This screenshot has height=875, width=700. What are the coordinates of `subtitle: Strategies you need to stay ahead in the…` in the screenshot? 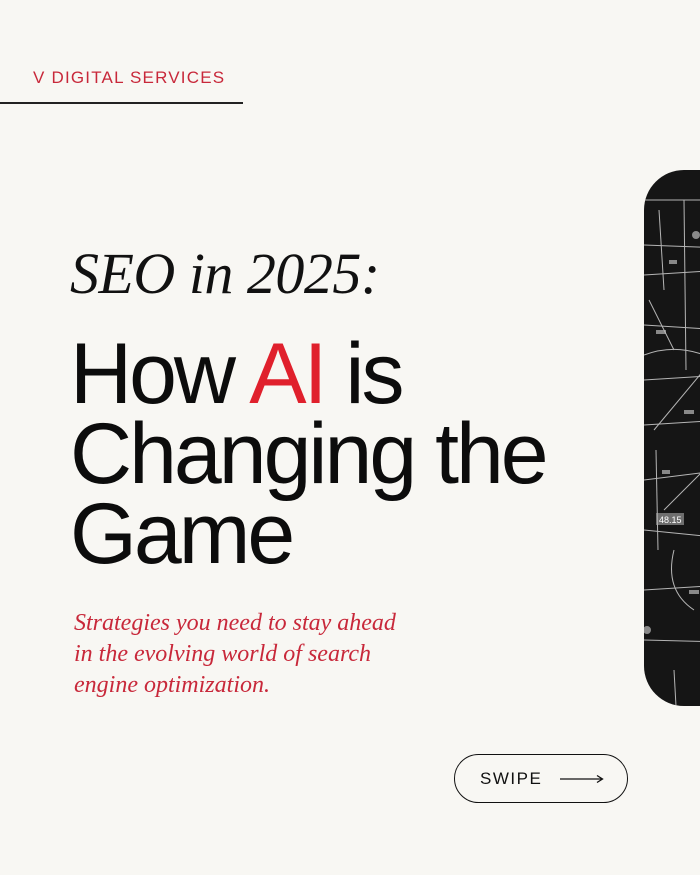 It's located at (244, 654).